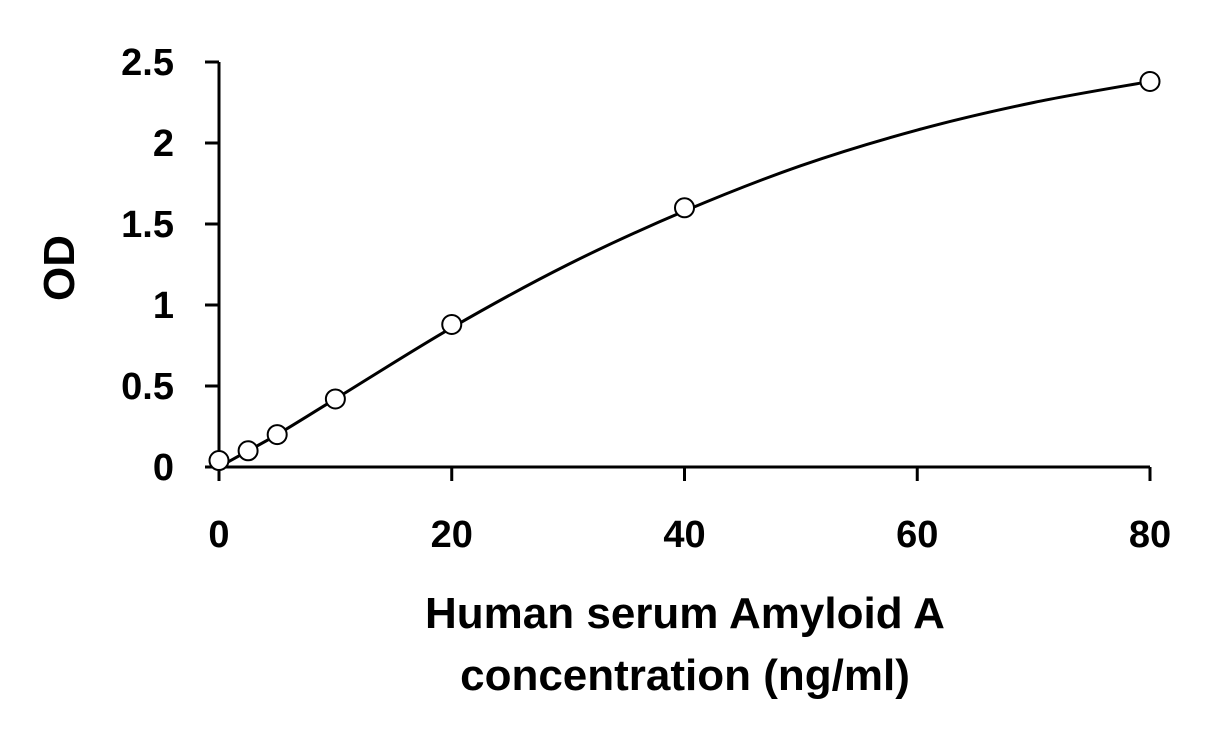 Image resolution: width=1213 pixels, height=731 pixels. What do you see at coordinates (147, 225) in the screenshot?
I see `y-tick-label: 1.5` at bounding box center [147, 225].